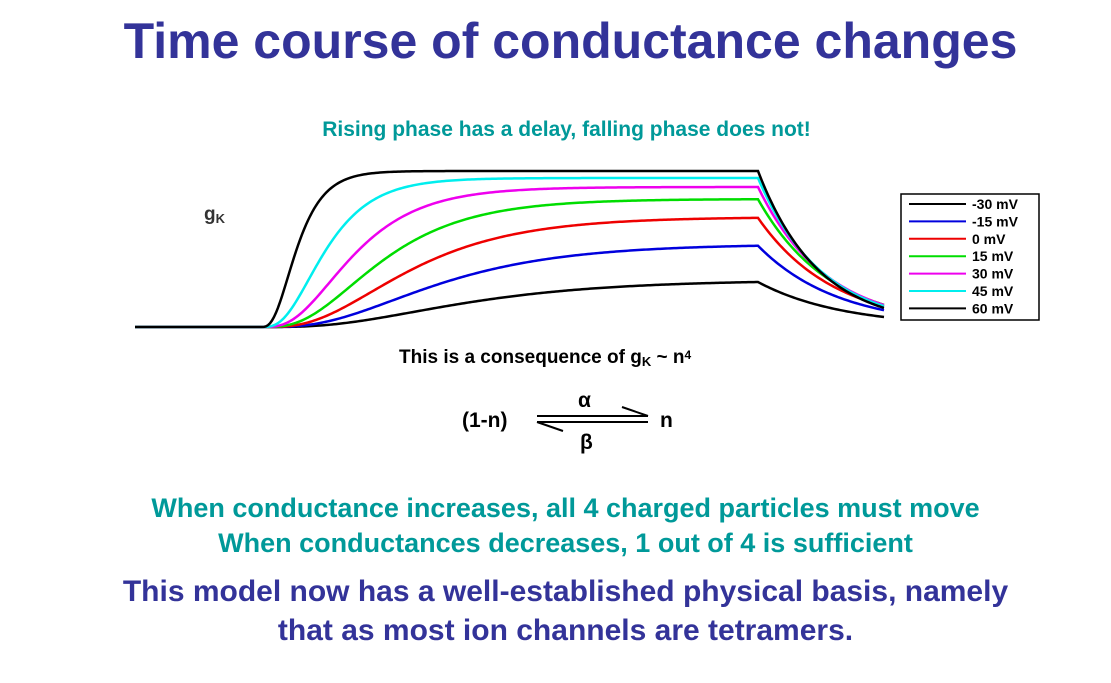 The image size is (1111, 683). Describe the element at coordinates (520, 357) in the screenshot. I see `consequence-text: This is a consequence of g` at that location.